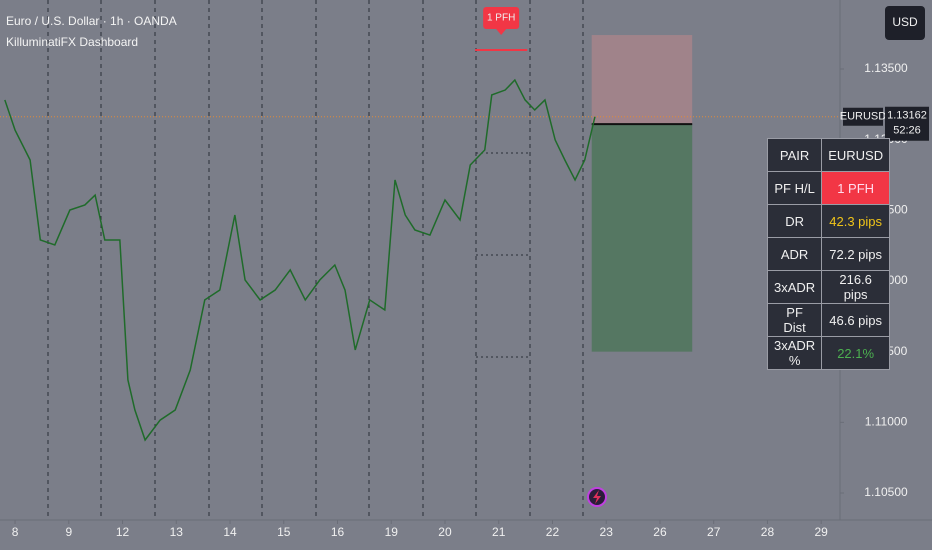  I want to click on range-boxes, so click(502, 255).